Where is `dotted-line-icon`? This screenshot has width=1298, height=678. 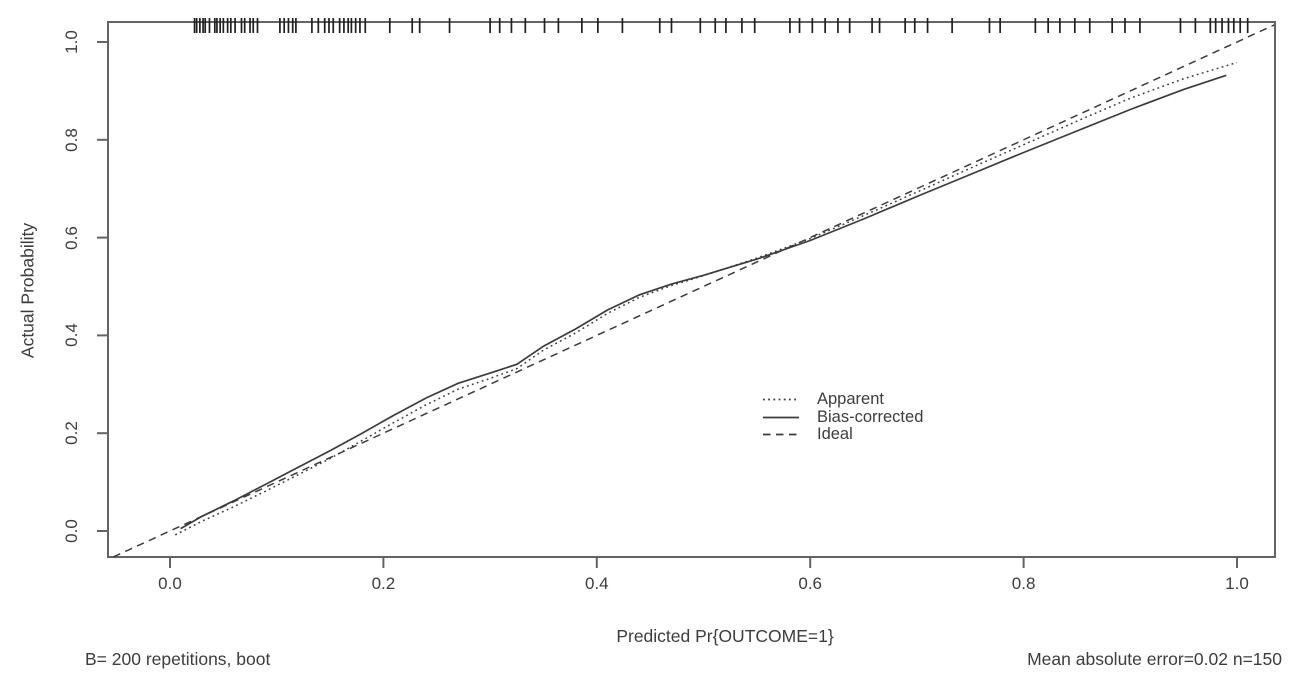 dotted-line-icon is located at coordinates (781, 399).